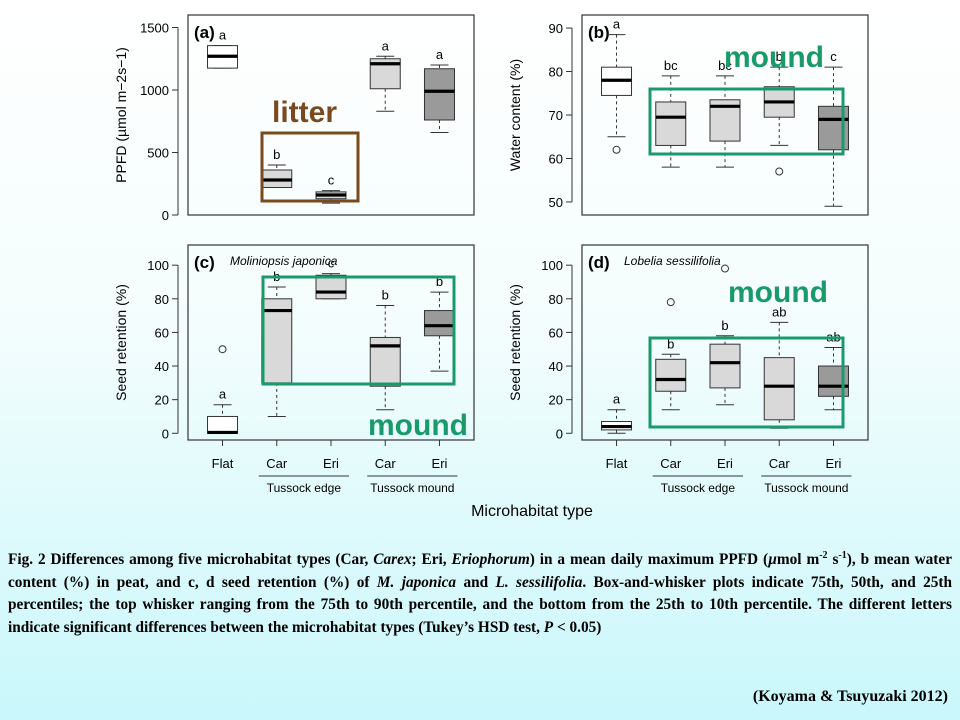  Describe the element at coordinates (779, 311) in the screenshot. I see `significance-letter: ab` at that location.